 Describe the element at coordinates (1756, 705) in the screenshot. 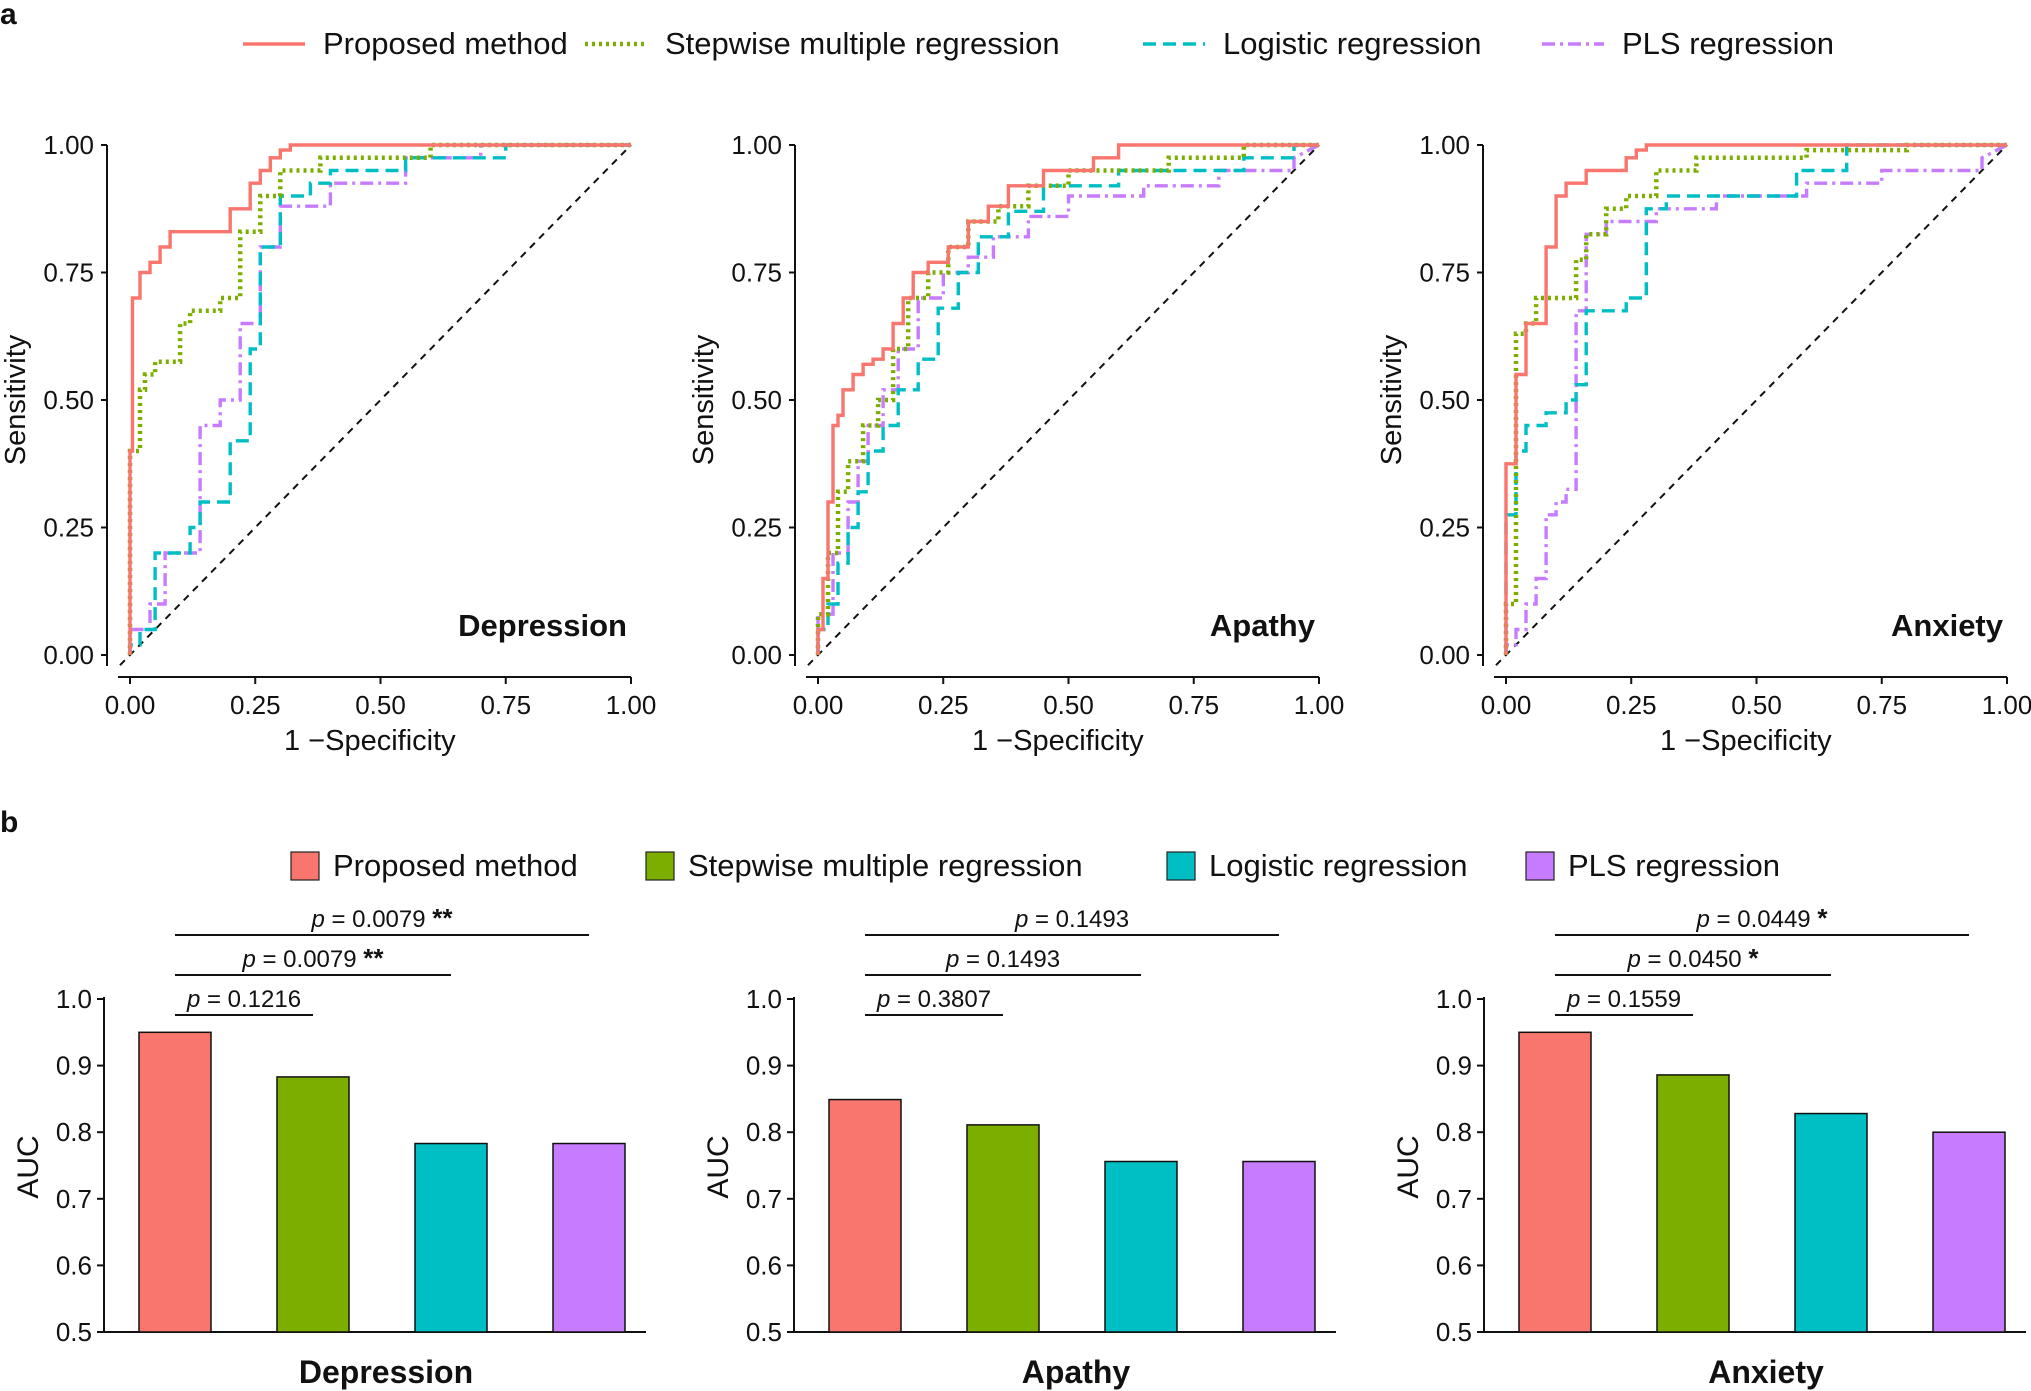

I see `roc-x-tick-label: 0.50` at that location.